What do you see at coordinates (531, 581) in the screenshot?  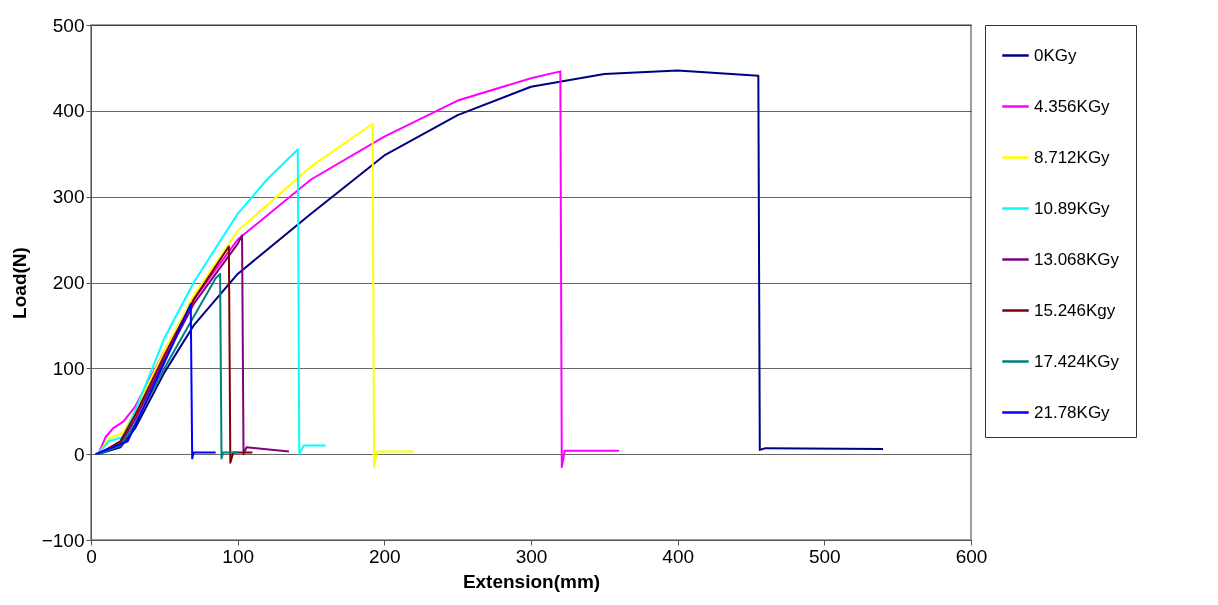 I see `x-axis-title: Extension(mm)` at bounding box center [531, 581].